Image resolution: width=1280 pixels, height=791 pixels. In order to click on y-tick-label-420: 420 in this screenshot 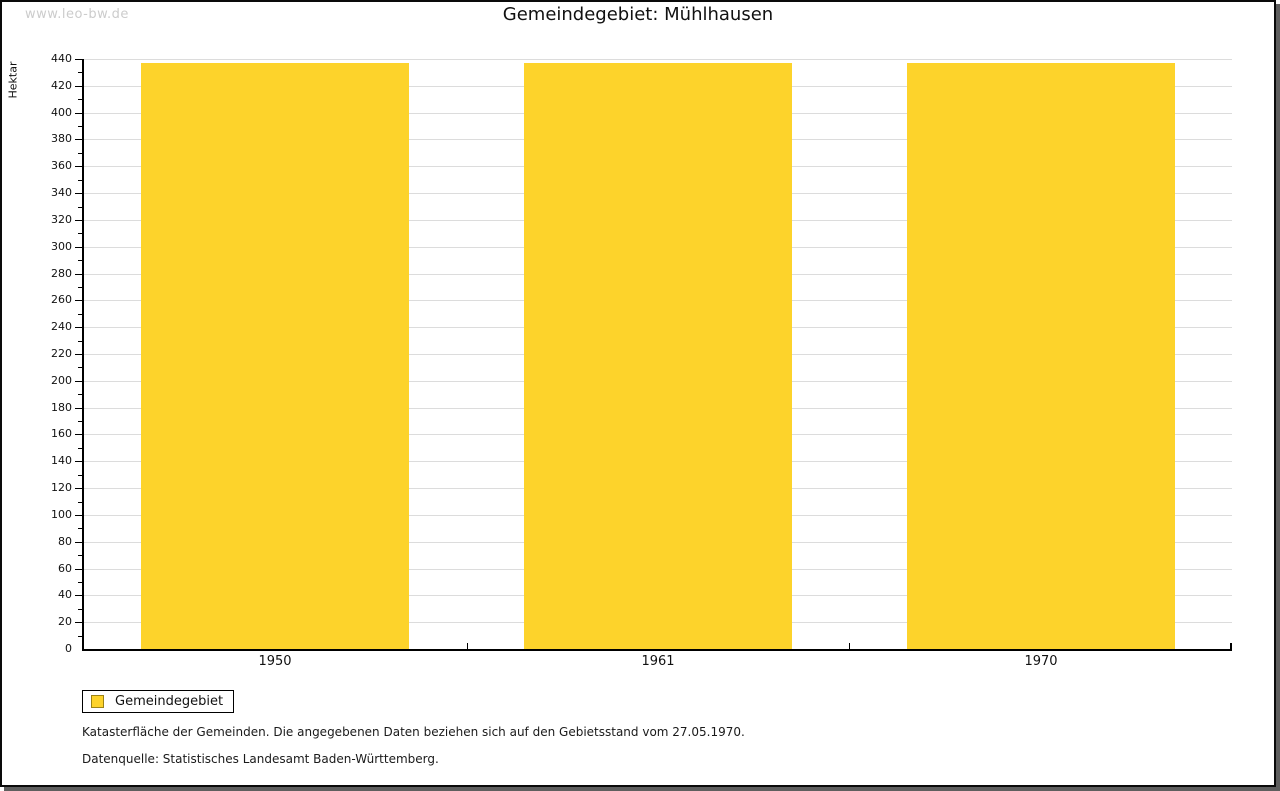, I will do `click(61, 85)`.